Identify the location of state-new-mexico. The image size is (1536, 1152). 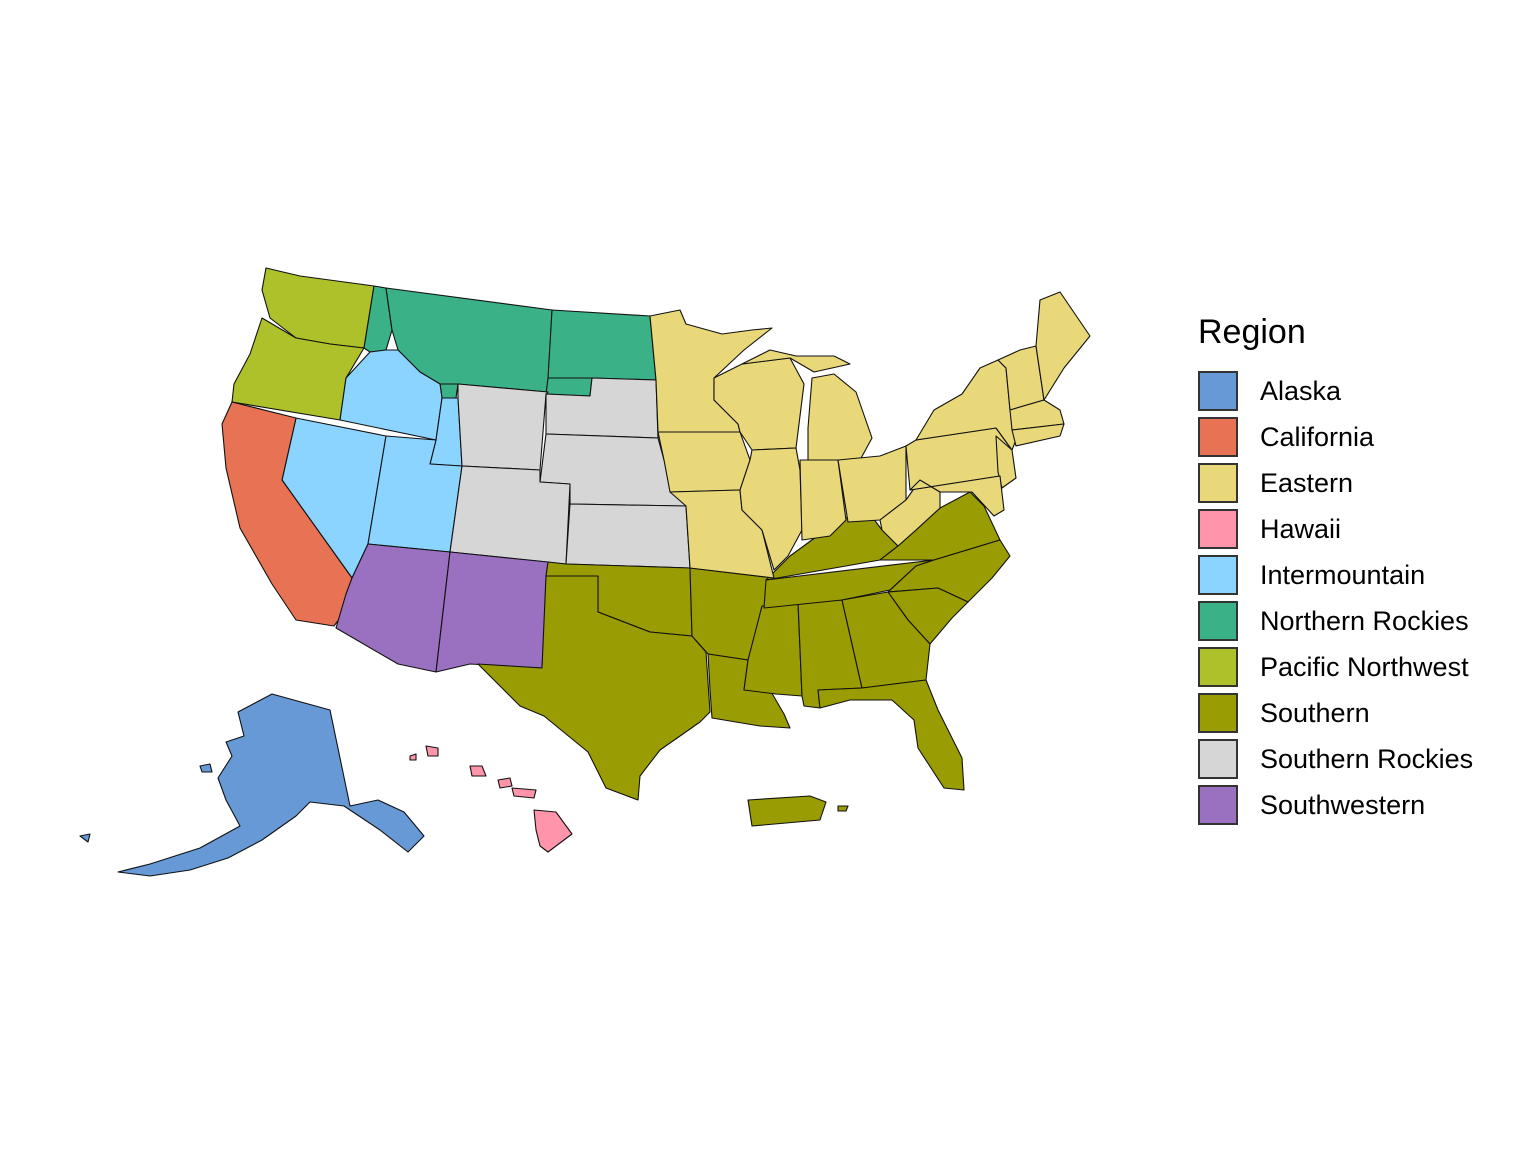
(492, 612).